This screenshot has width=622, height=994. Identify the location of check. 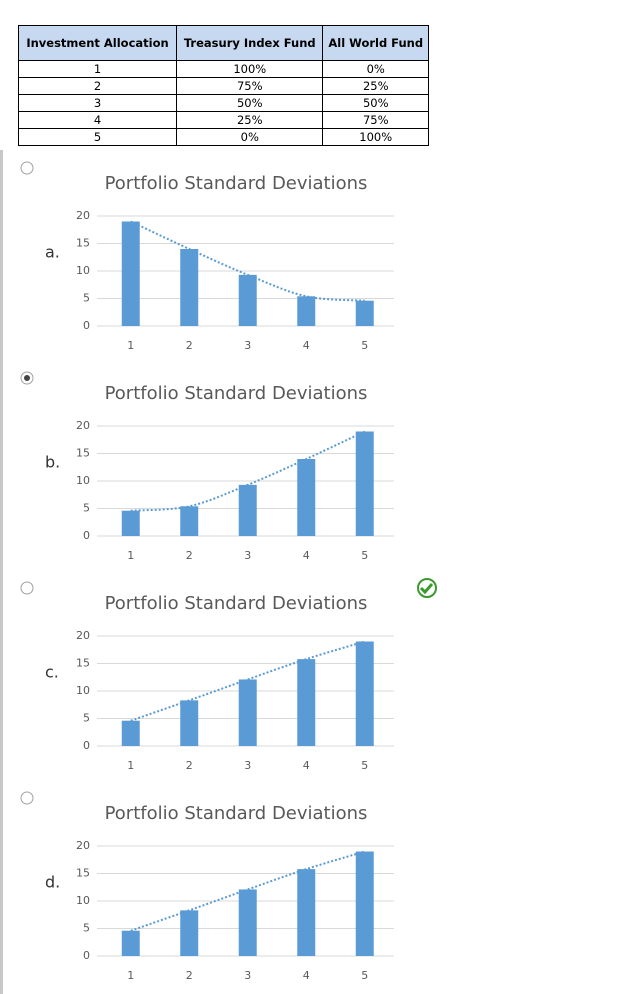
(426, 589).